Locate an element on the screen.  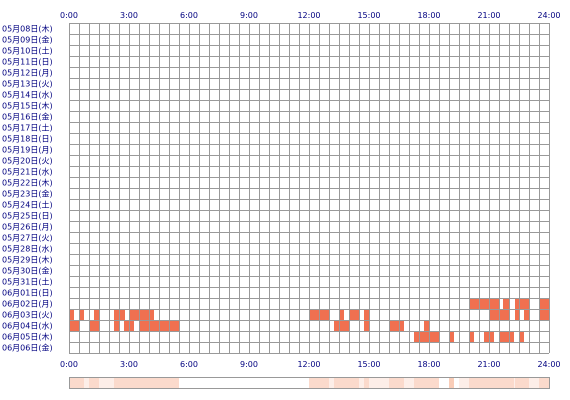
top-tick-label: 3:00 is located at coordinates (129, 15).